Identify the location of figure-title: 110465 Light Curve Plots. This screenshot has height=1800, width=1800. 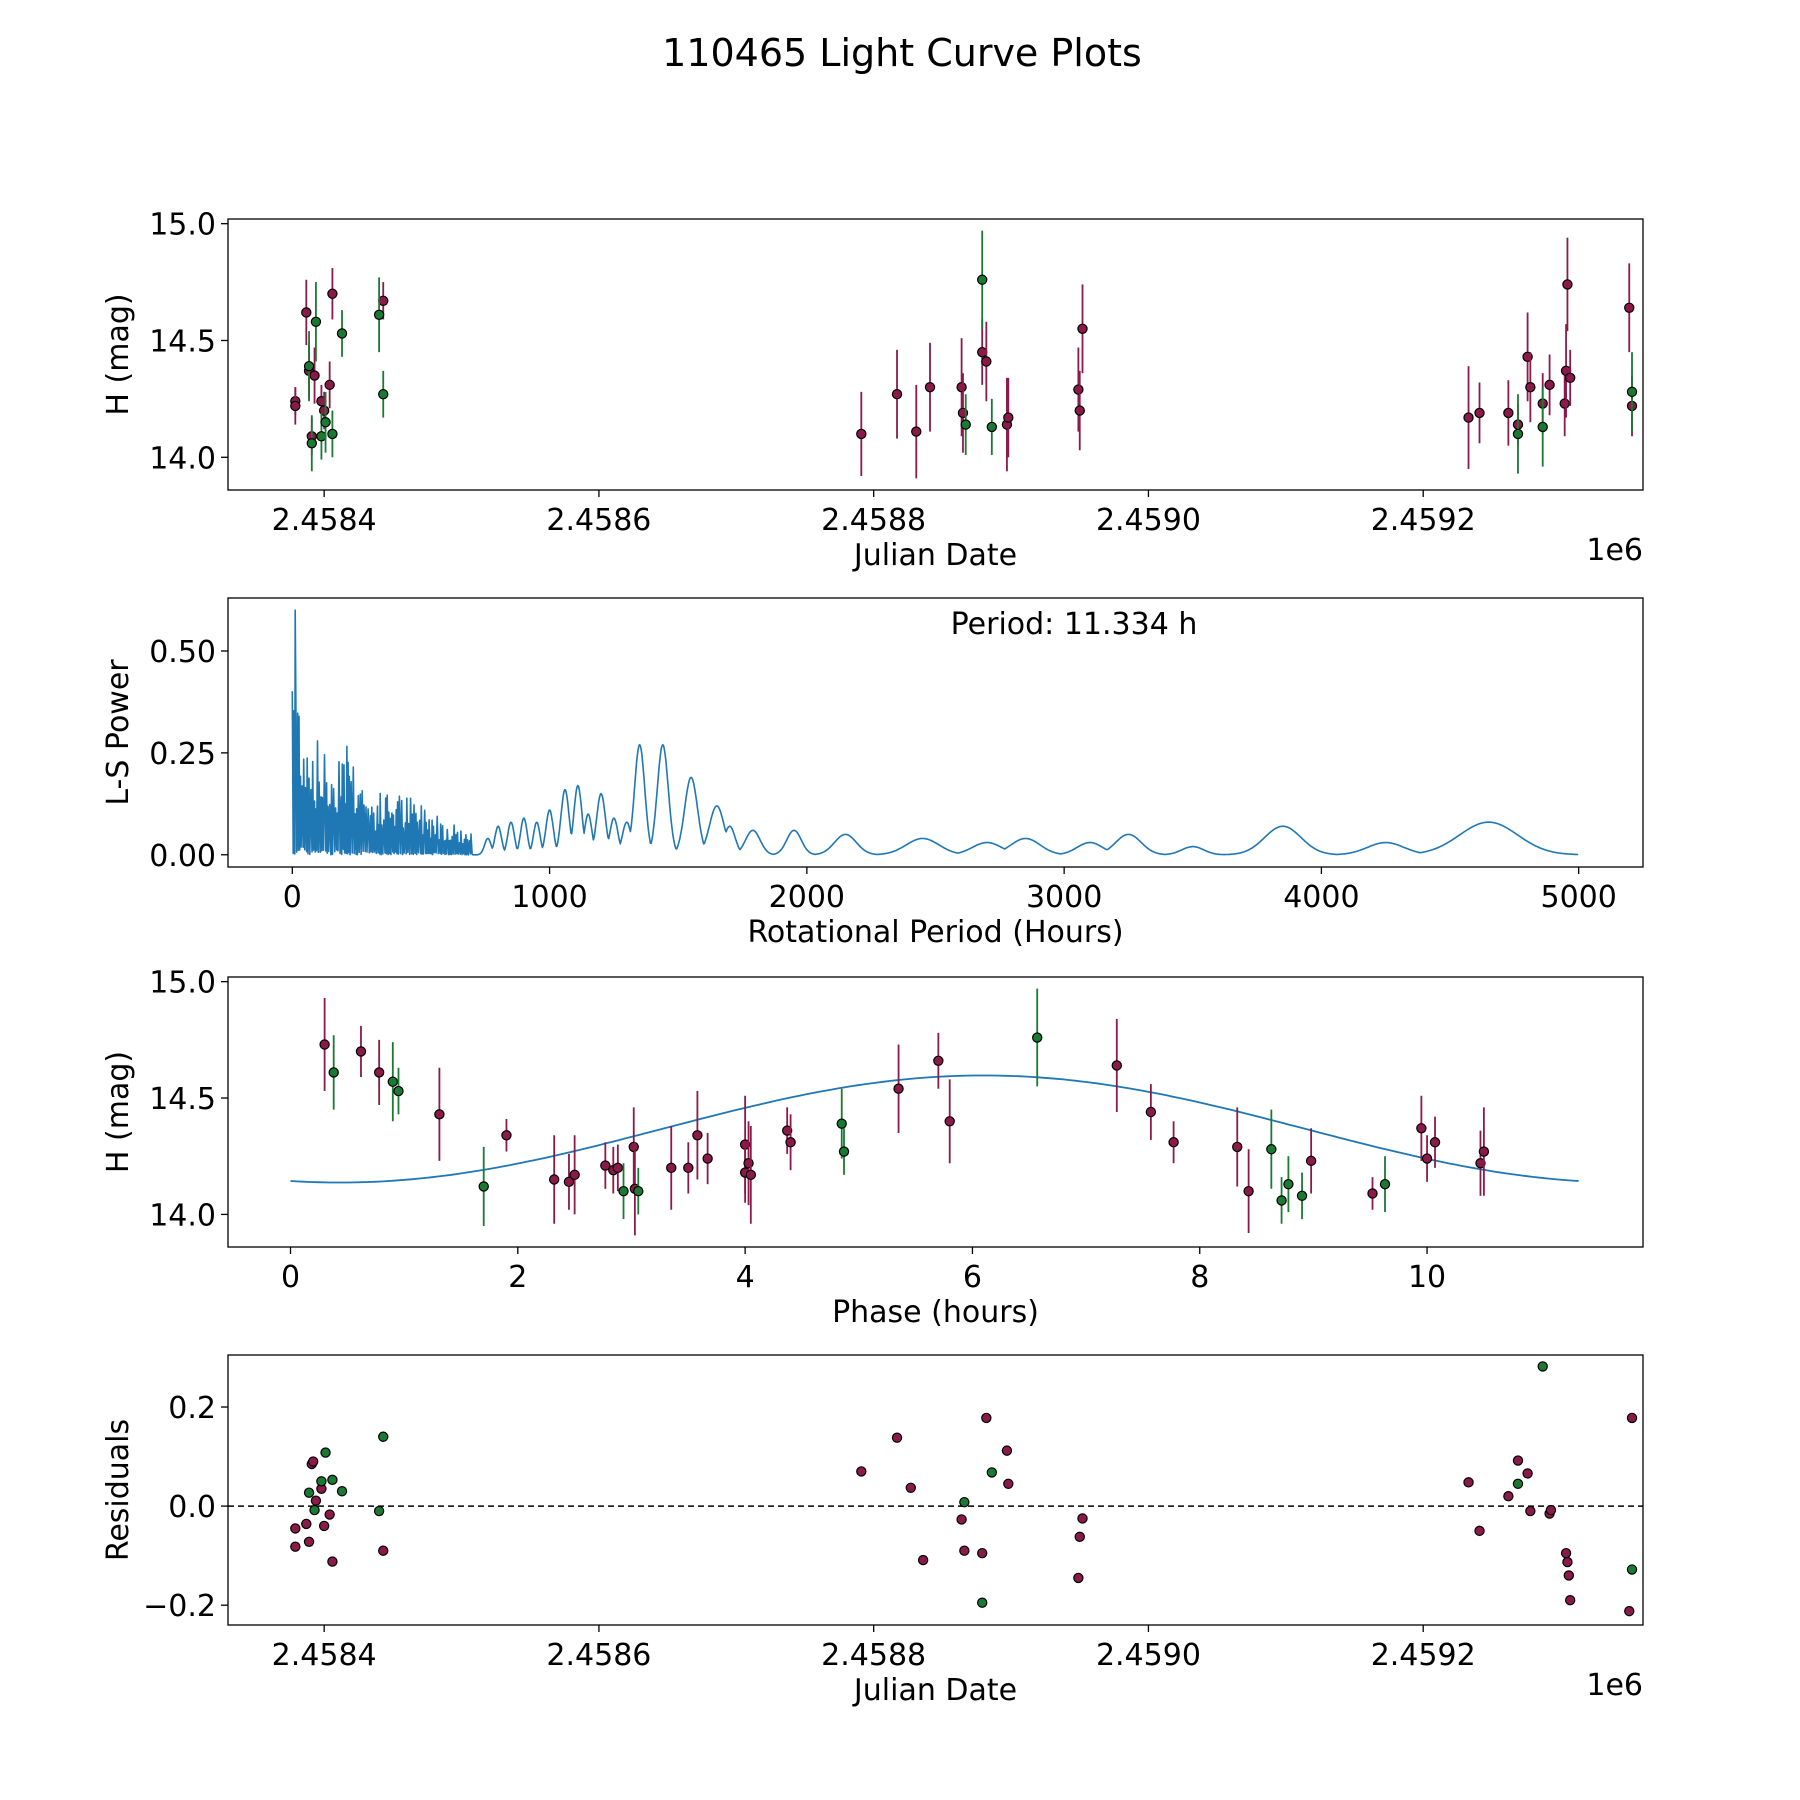
(902, 53).